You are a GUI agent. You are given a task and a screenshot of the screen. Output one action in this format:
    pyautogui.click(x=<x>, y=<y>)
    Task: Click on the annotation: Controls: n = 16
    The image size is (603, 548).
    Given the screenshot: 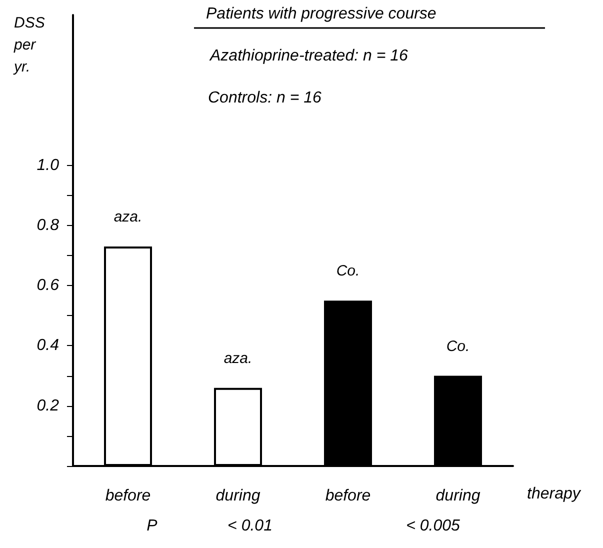 What is the action you would take?
    pyautogui.click(x=265, y=98)
    